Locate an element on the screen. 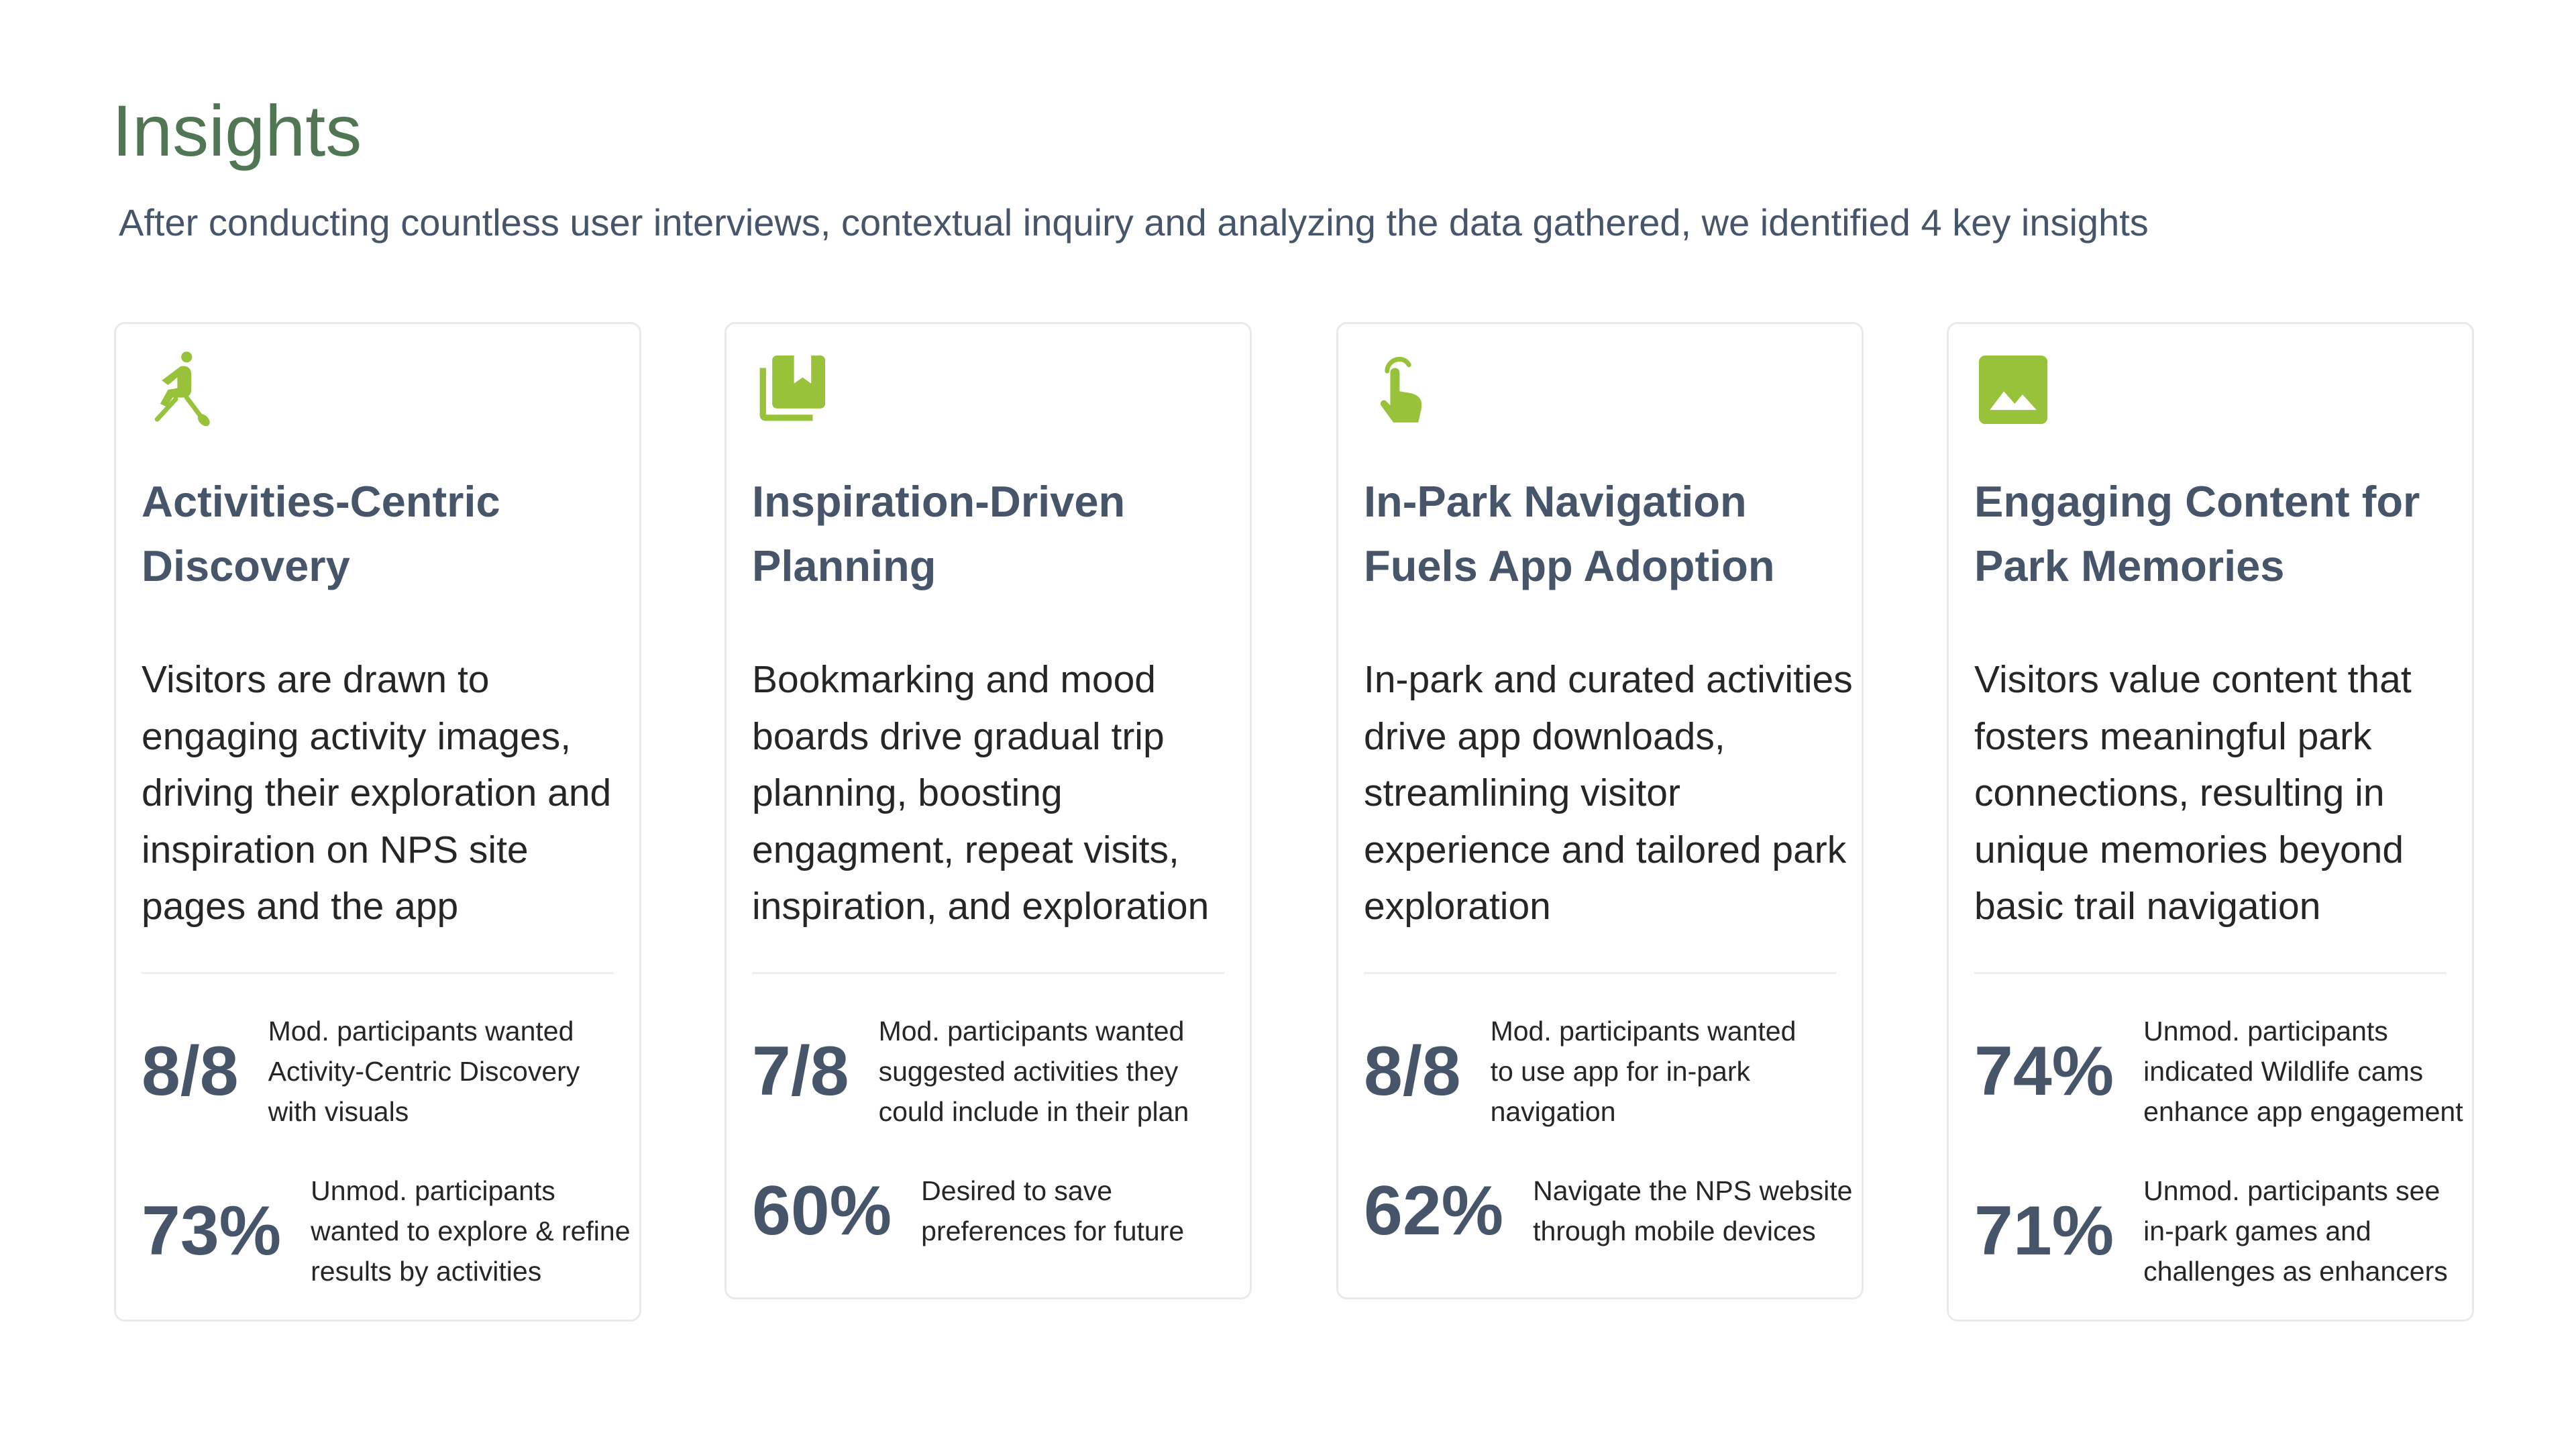 This screenshot has width=2576, height=1449. stat-value: 73% is located at coordinates (212, 1231).